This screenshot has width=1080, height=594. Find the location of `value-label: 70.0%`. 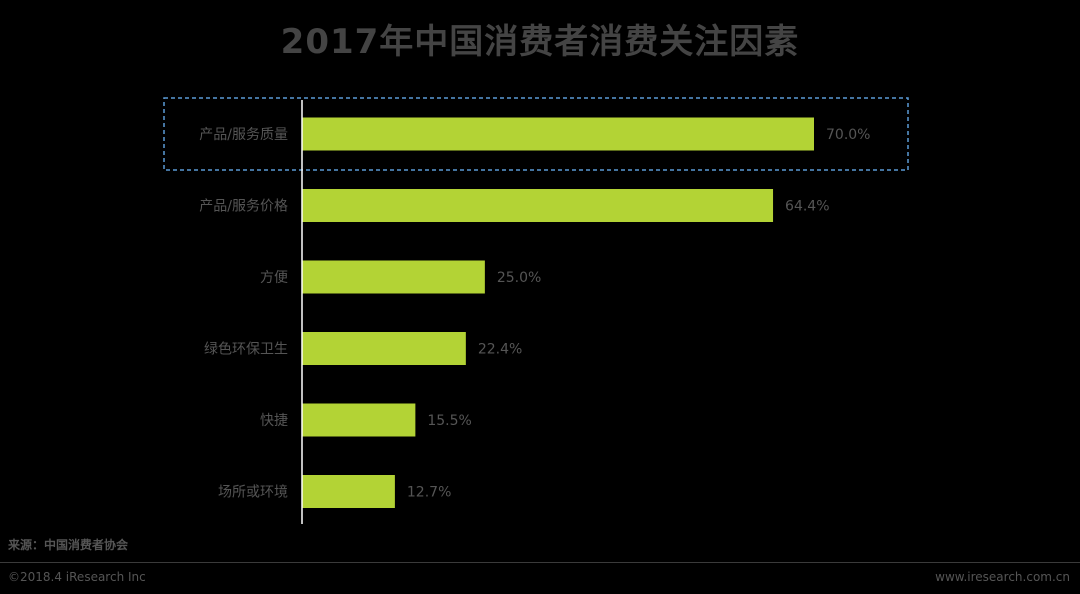

value-label: 70.0% is located at coordinates (848, 135).